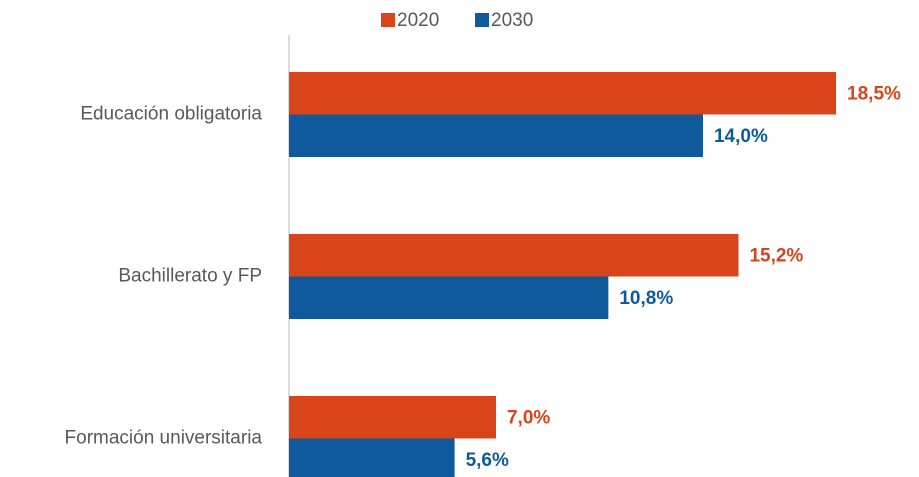 The image size is (919, 477). I want to click on legend-label: 2020, so click(418, 20).